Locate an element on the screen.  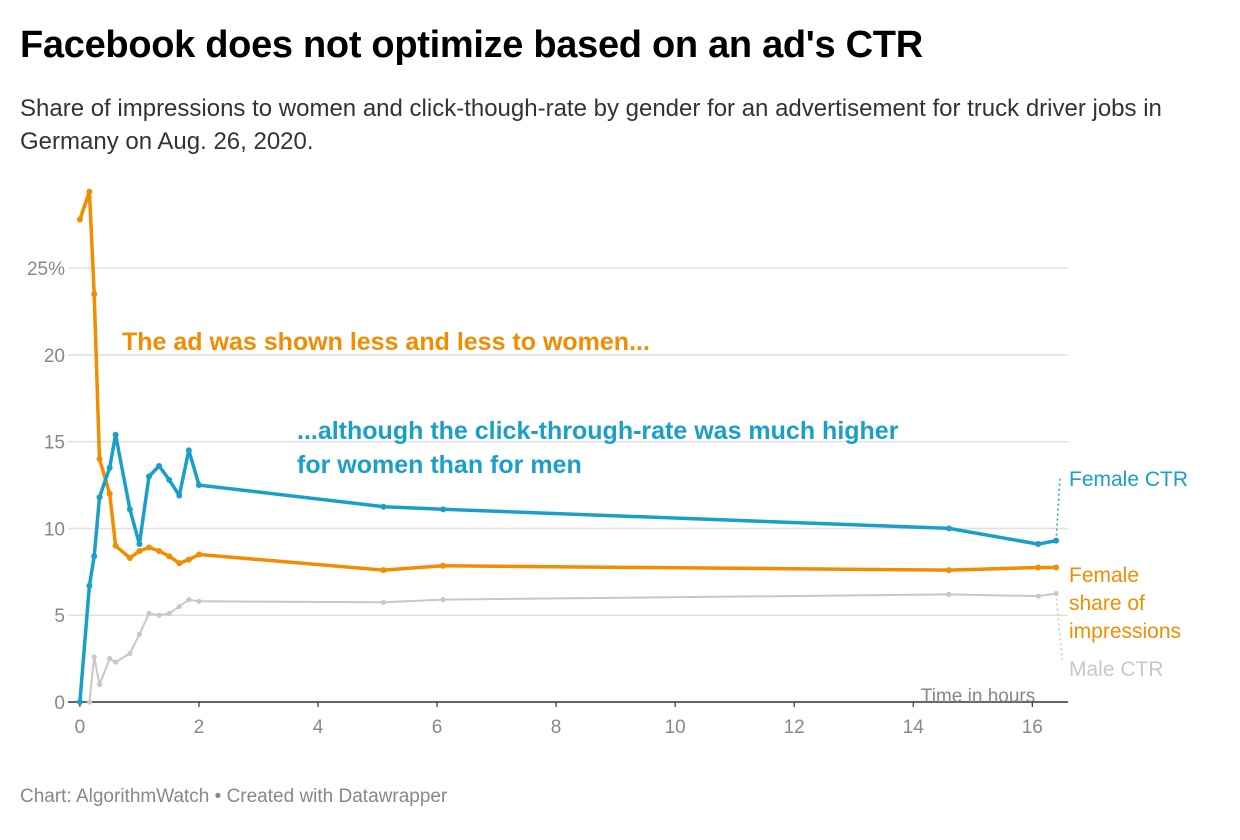
y-tick-label: 10 is located at coordinates (54, 529).